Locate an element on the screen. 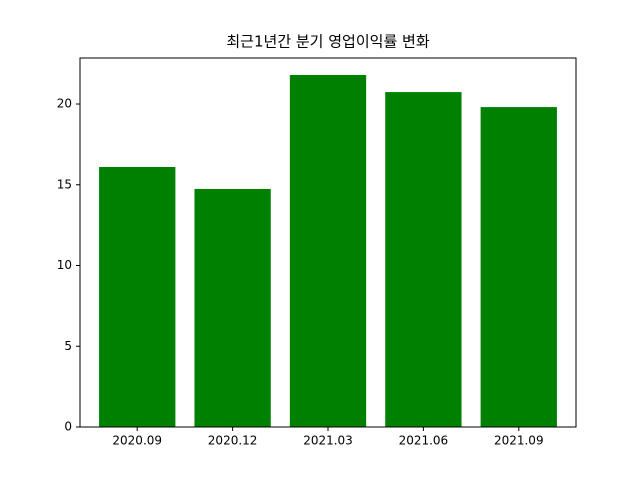 The width and height of the screenshot is (640, 480). y-tick-label: 0 is located at coordinates (68, 427).